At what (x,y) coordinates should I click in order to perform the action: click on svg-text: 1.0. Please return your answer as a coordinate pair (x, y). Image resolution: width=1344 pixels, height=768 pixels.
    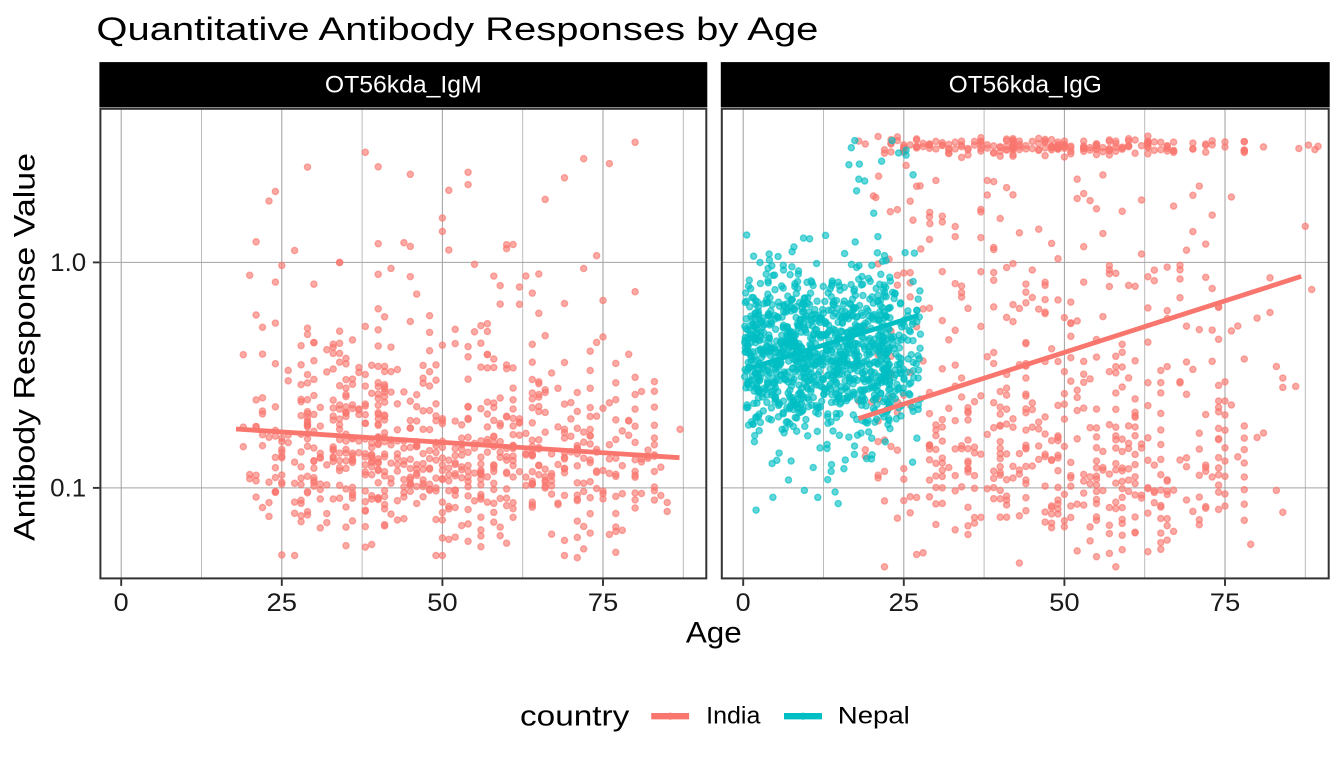
    Looking at the image, I should click on (68, 263).